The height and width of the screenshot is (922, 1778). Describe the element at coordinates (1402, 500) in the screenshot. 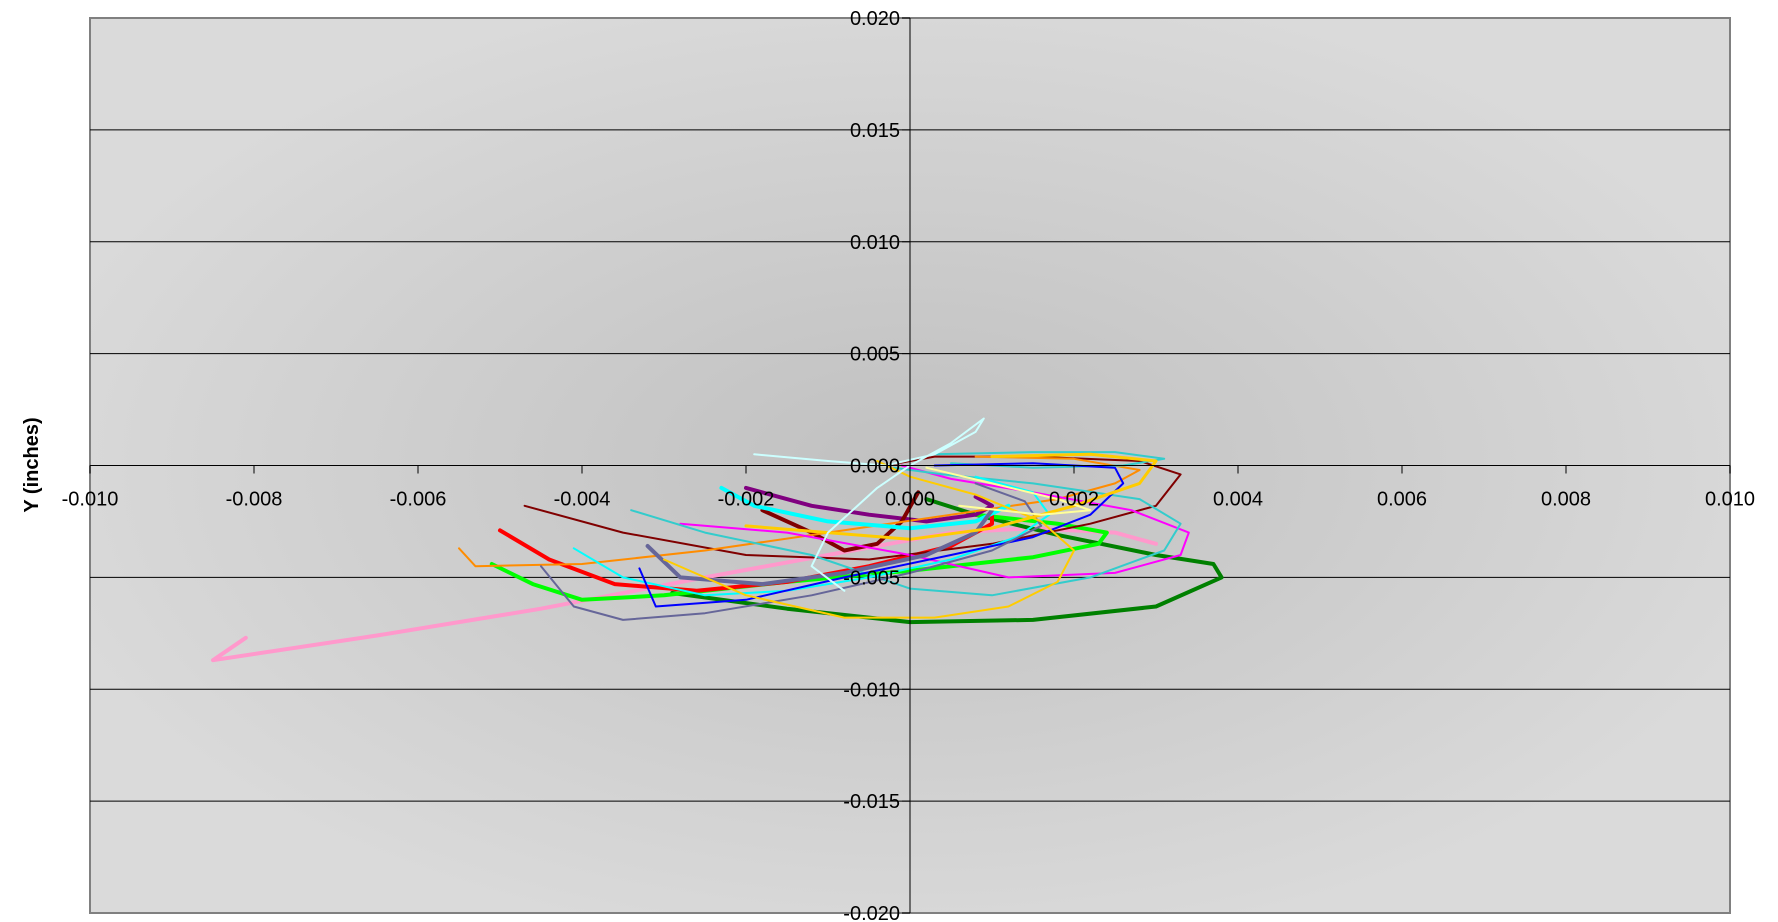

I see `x-tick-label-8: 0.006` at that location.